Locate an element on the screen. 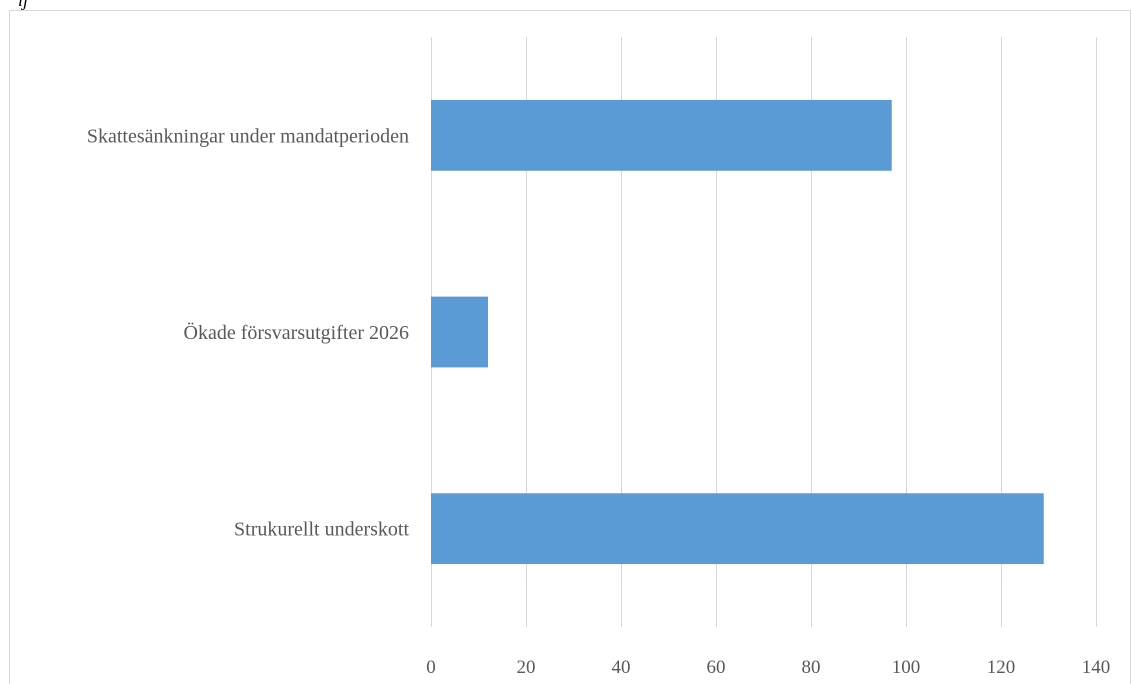 The height and width of the screenshot is (684, 1132). category-label-2: Ökade försvarsutgifter 2026 is located at coordinates (297, 332).